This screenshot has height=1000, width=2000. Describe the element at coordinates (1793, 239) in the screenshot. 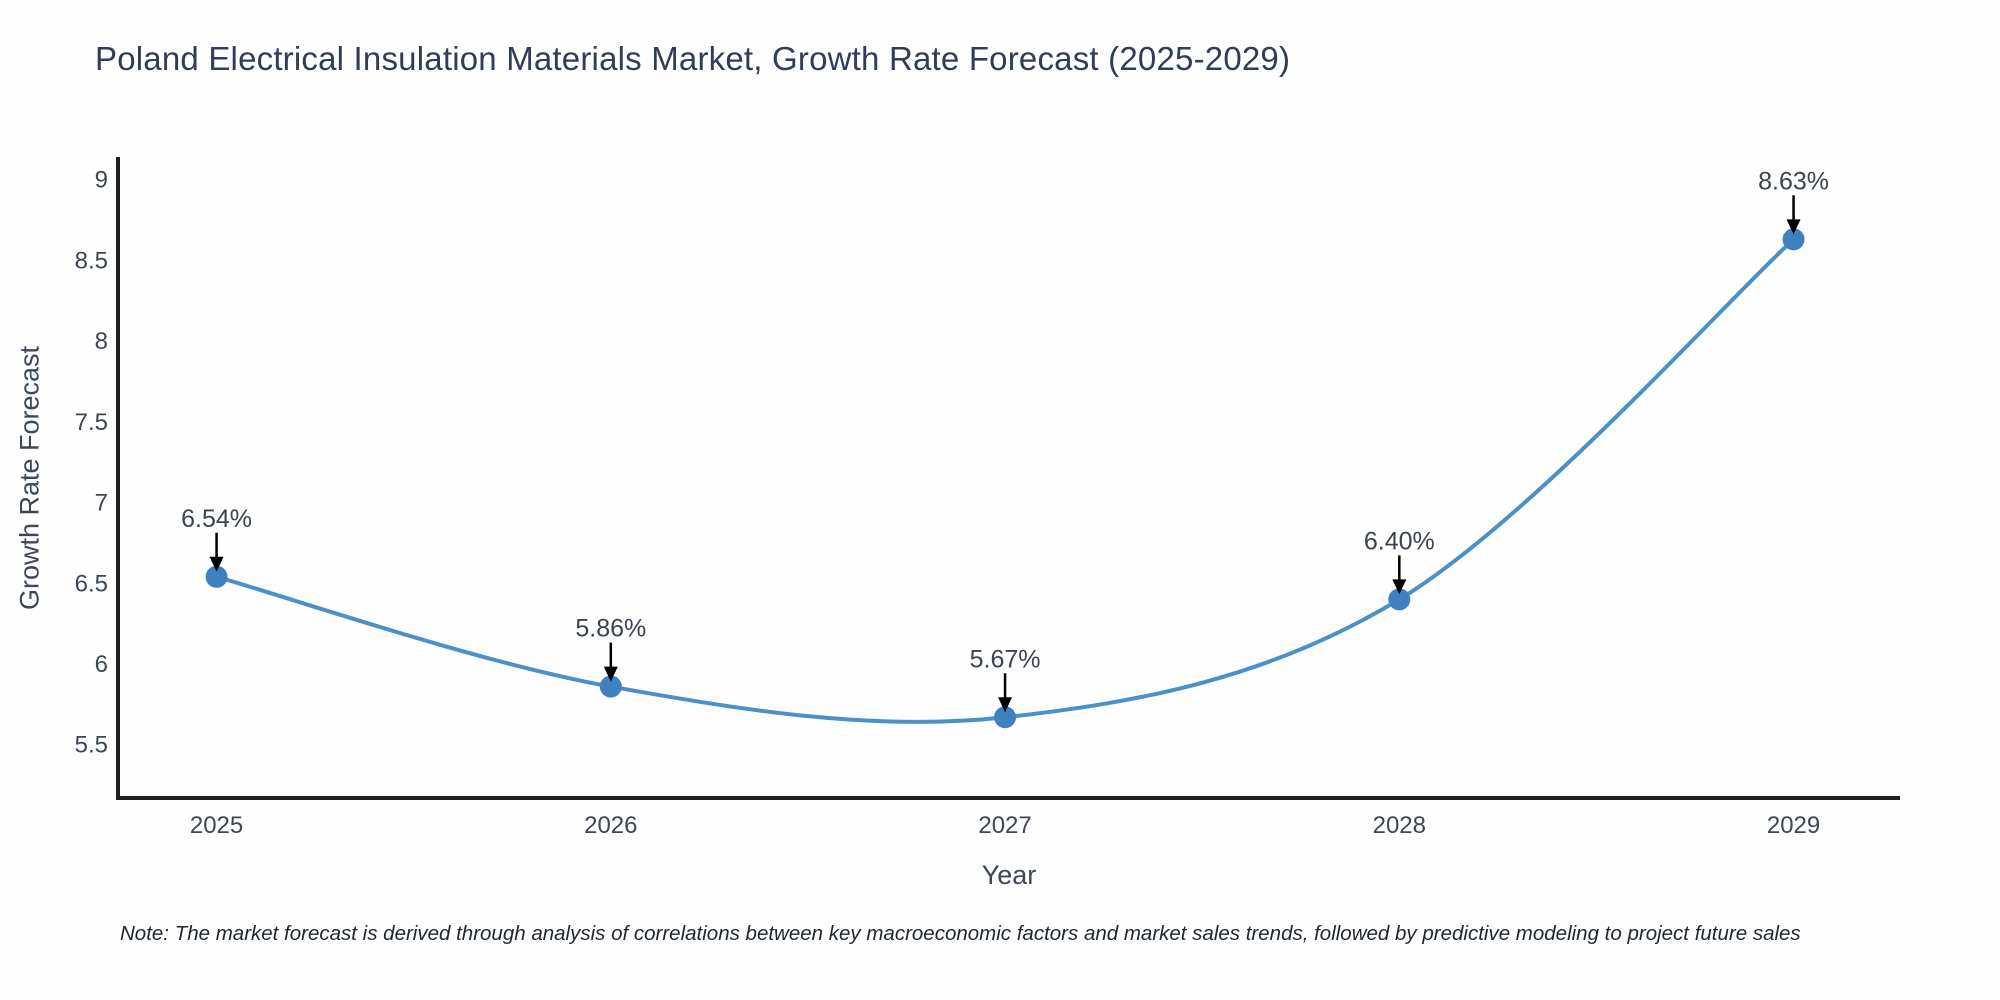

I see `data-point-2029` at that location.